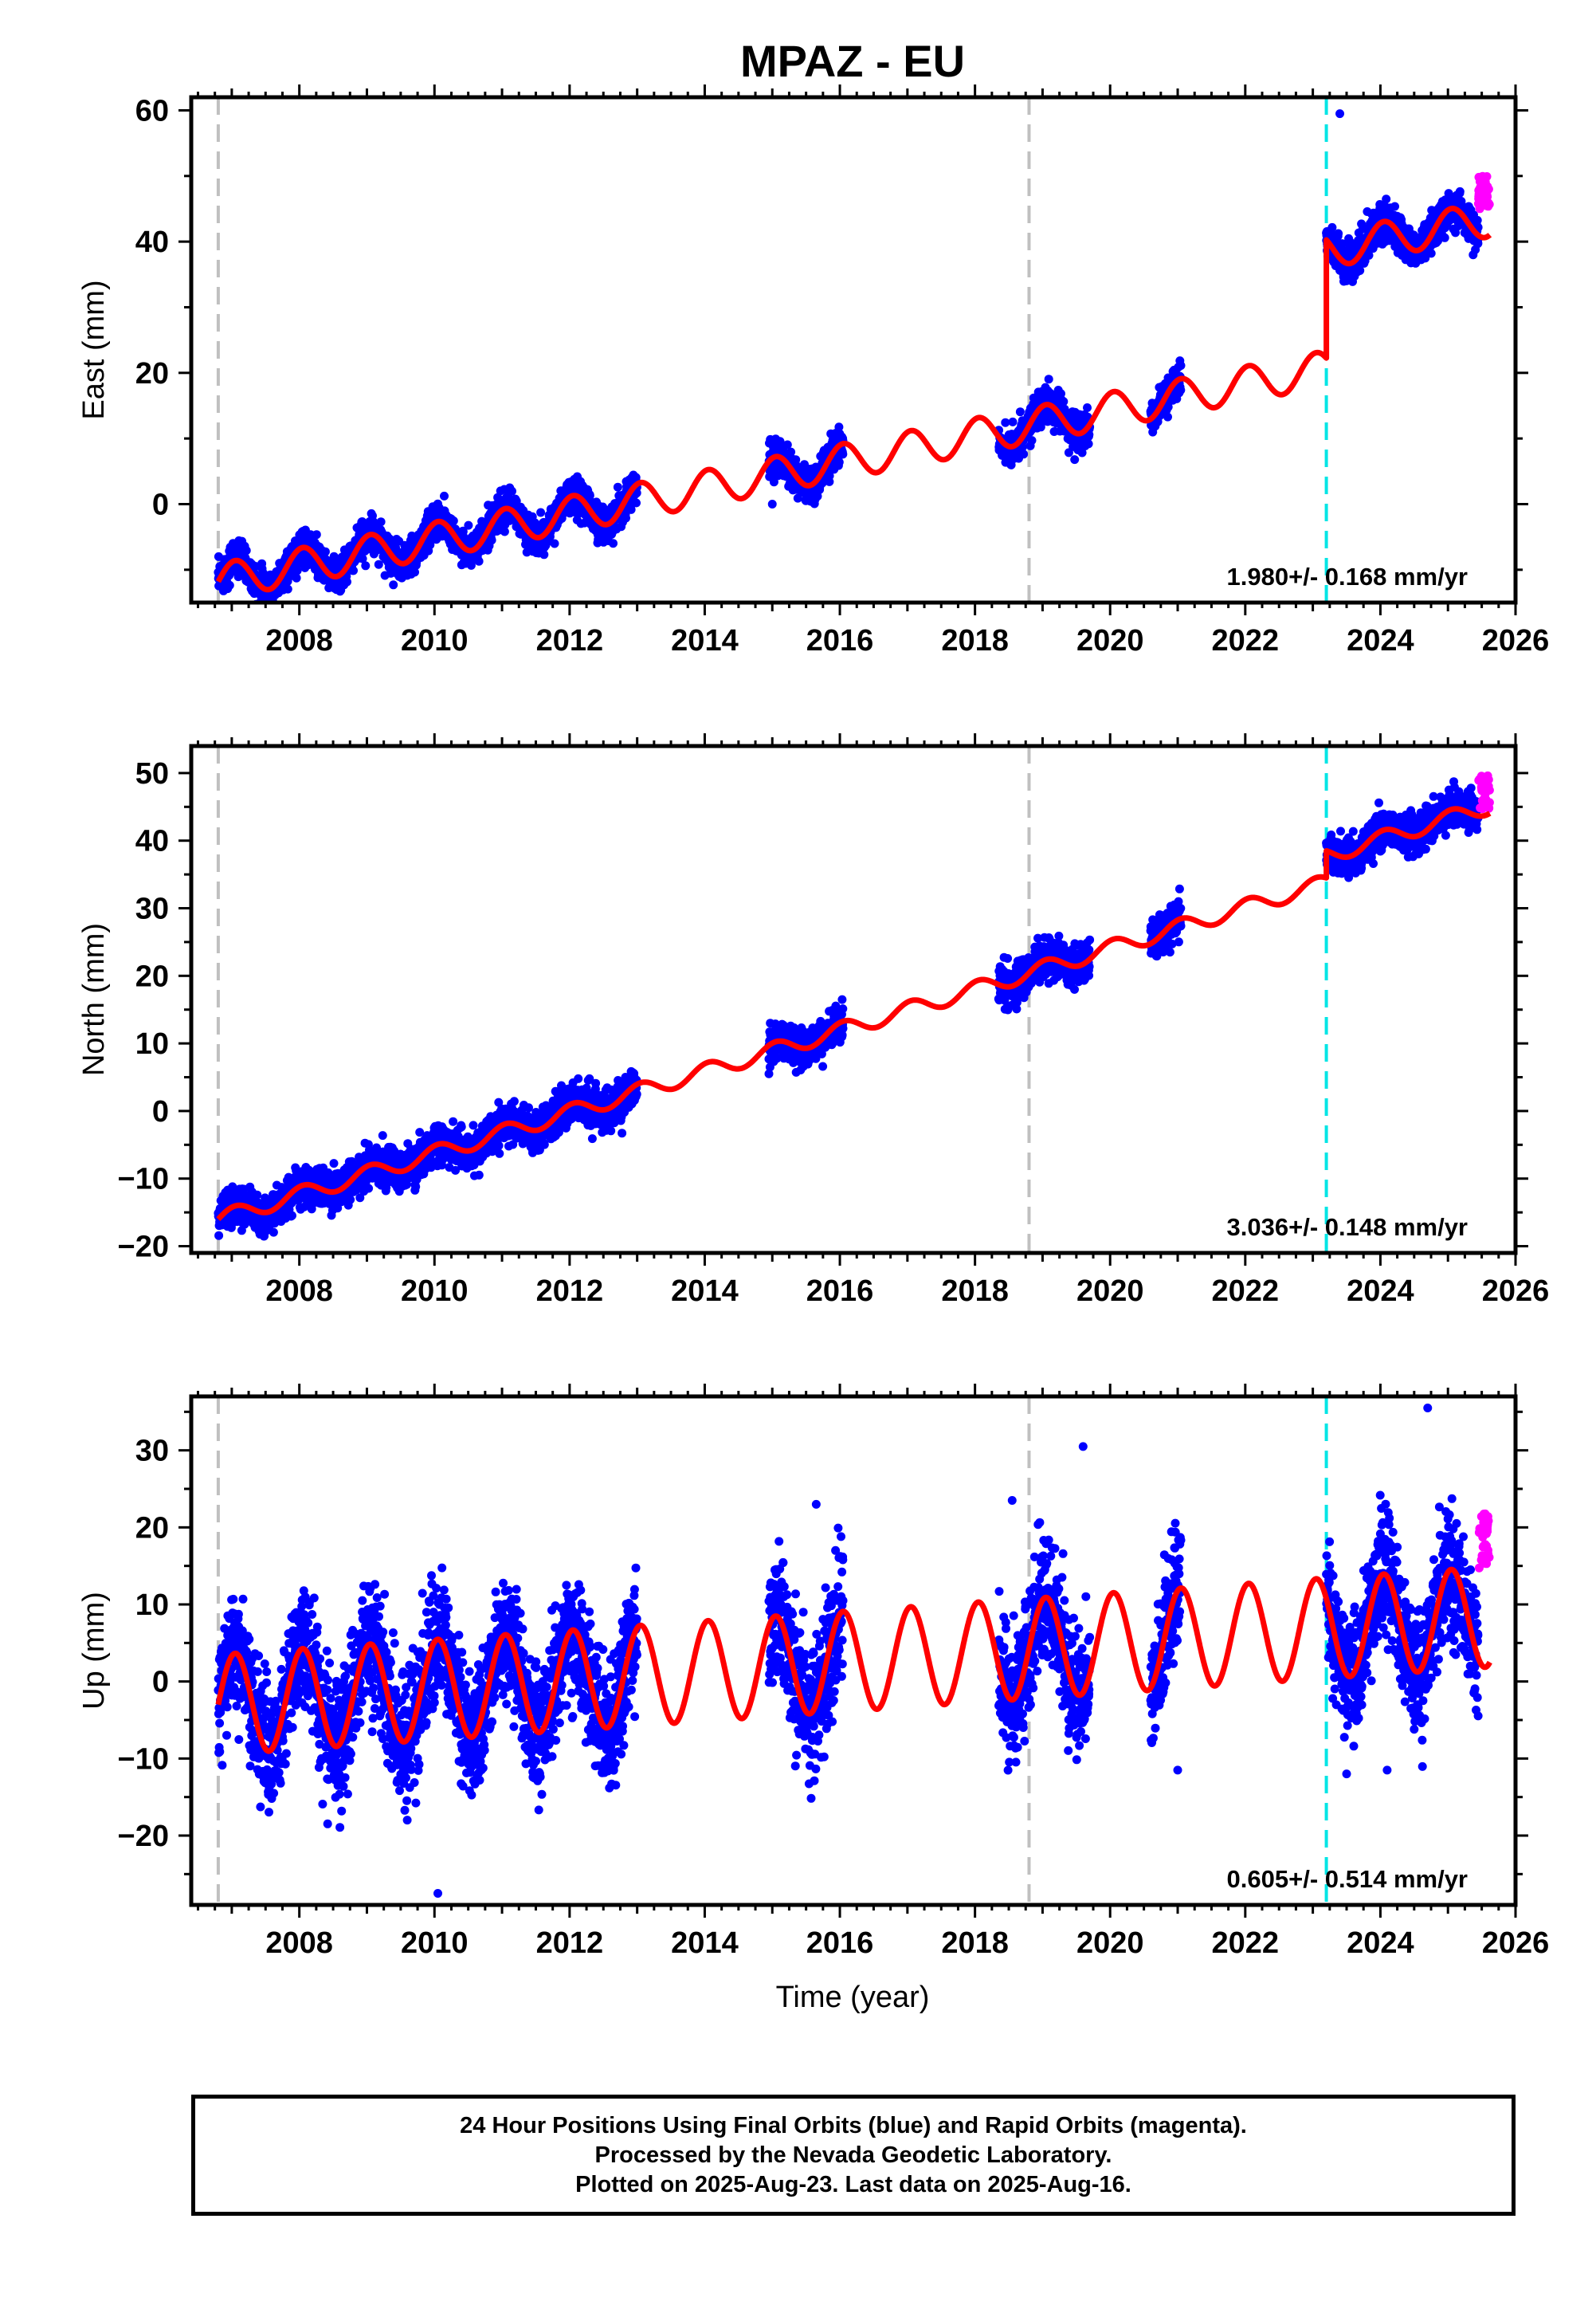 This screenshot has width=1596, height=2313. Describe the element at coordinates (94, 349) in the screenshot. I see `y-axis-label: East (mm)` at that location.